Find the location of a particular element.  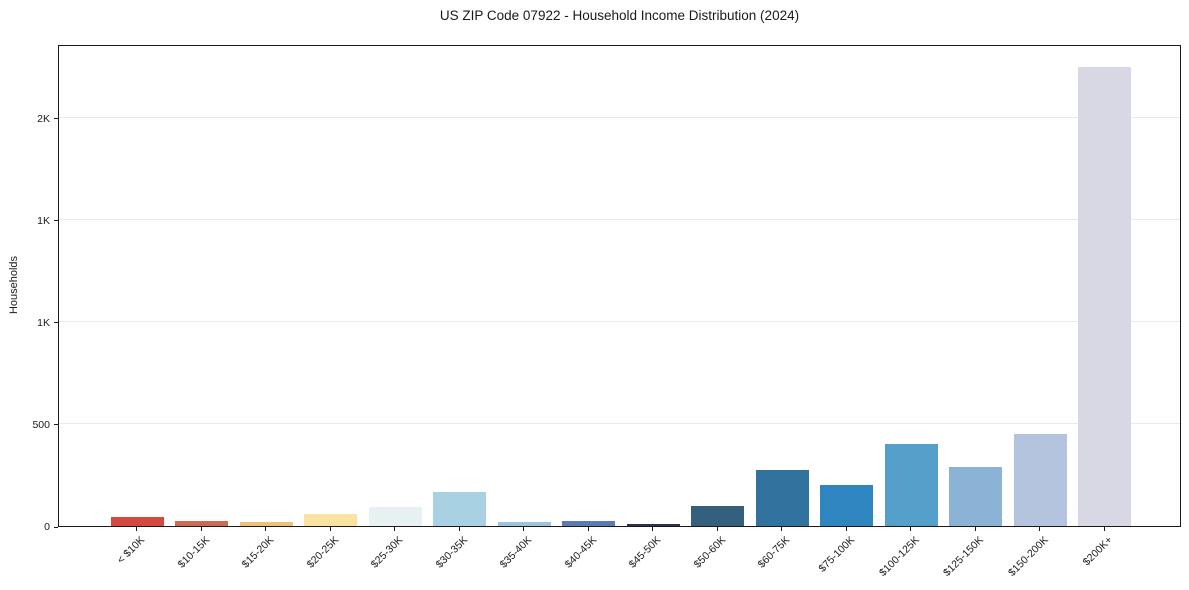

x-tick-mark-75-100k is located at coordinates (846, 529).